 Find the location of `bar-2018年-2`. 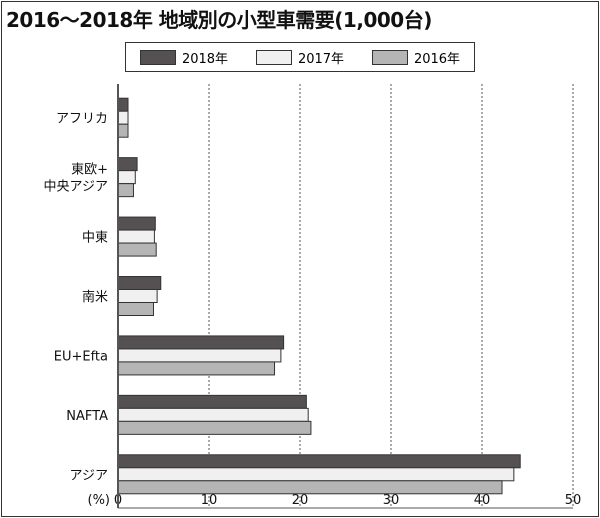

bar-2018年-2 is located at coordinates (136, 223).